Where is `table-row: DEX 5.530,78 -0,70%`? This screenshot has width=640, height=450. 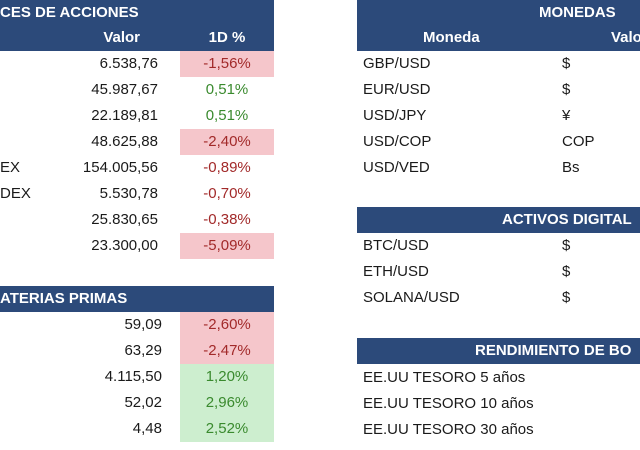 table-row: DEX 5.530,78 -0,70% is located at coordinates (320, 194).